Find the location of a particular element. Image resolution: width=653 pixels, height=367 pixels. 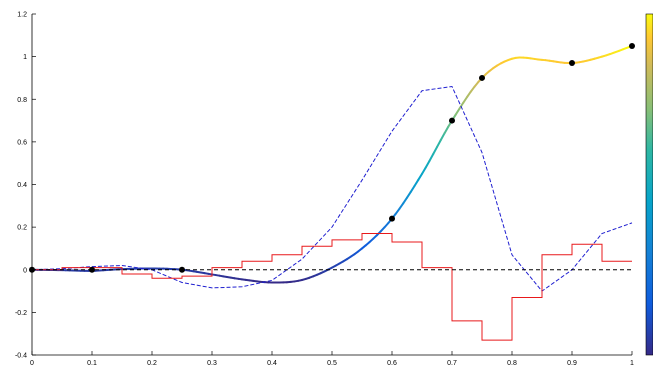

y-tick-label: 0.4 is located at coordinates (22, 185).